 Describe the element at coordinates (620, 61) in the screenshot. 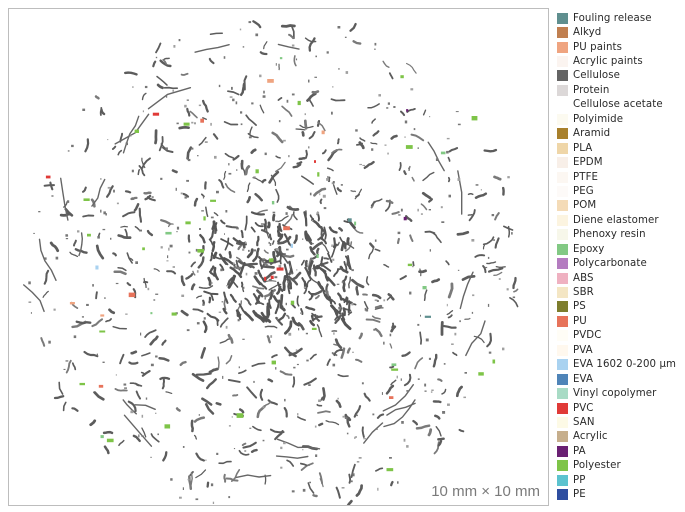

I see `legend-item: Acrylic paints` at that location.